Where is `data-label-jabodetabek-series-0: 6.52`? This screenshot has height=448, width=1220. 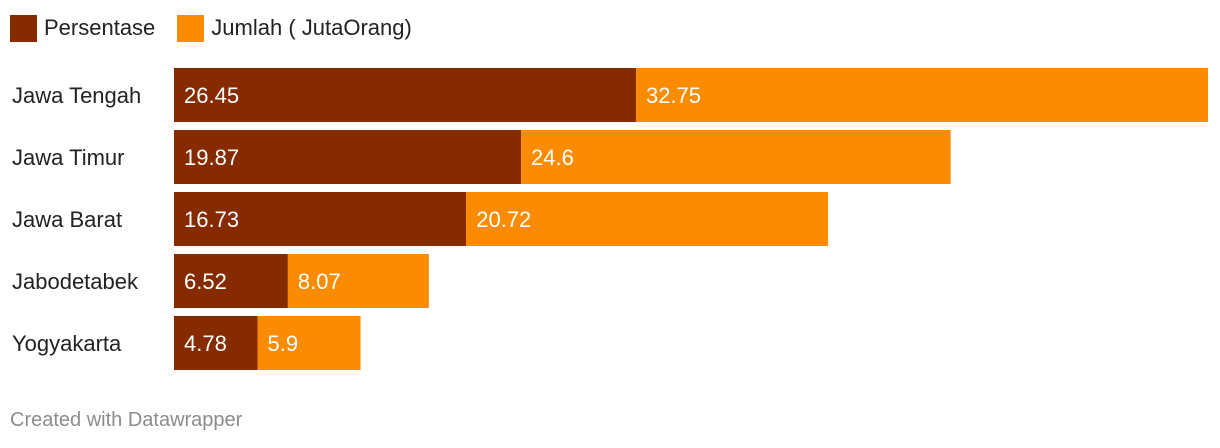 data-label-jabodetabek-series-0: 6.52 is located at coordinates (205, 281).